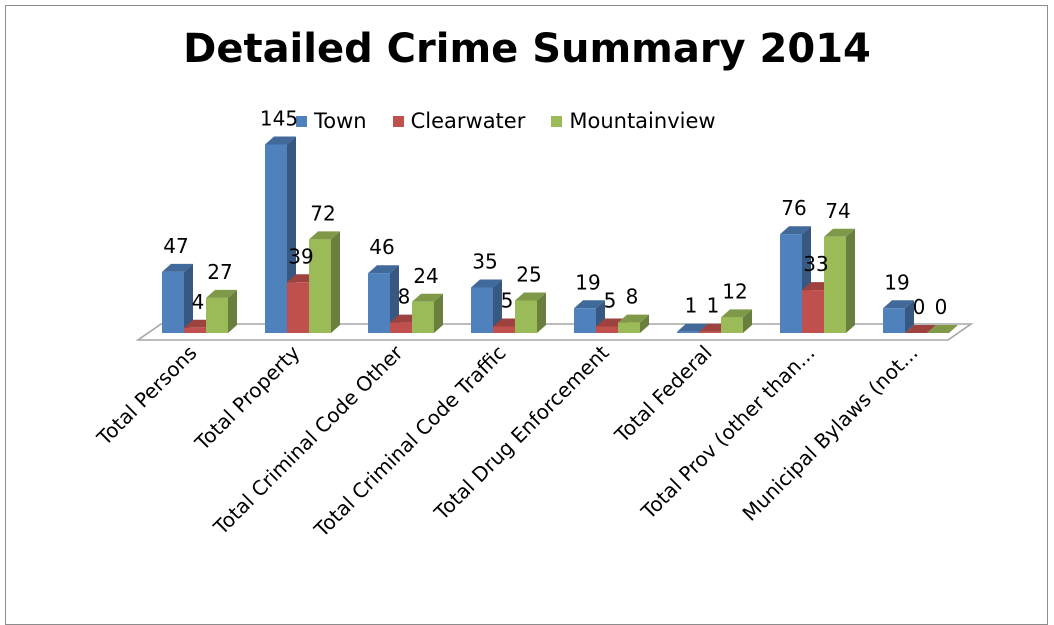 The image size is (1054, 625). Describe the element at coordinates (507, 301) in the screenshot. I see `data-label-clearwater-total-criminal-code-traffic: 5` at that location.